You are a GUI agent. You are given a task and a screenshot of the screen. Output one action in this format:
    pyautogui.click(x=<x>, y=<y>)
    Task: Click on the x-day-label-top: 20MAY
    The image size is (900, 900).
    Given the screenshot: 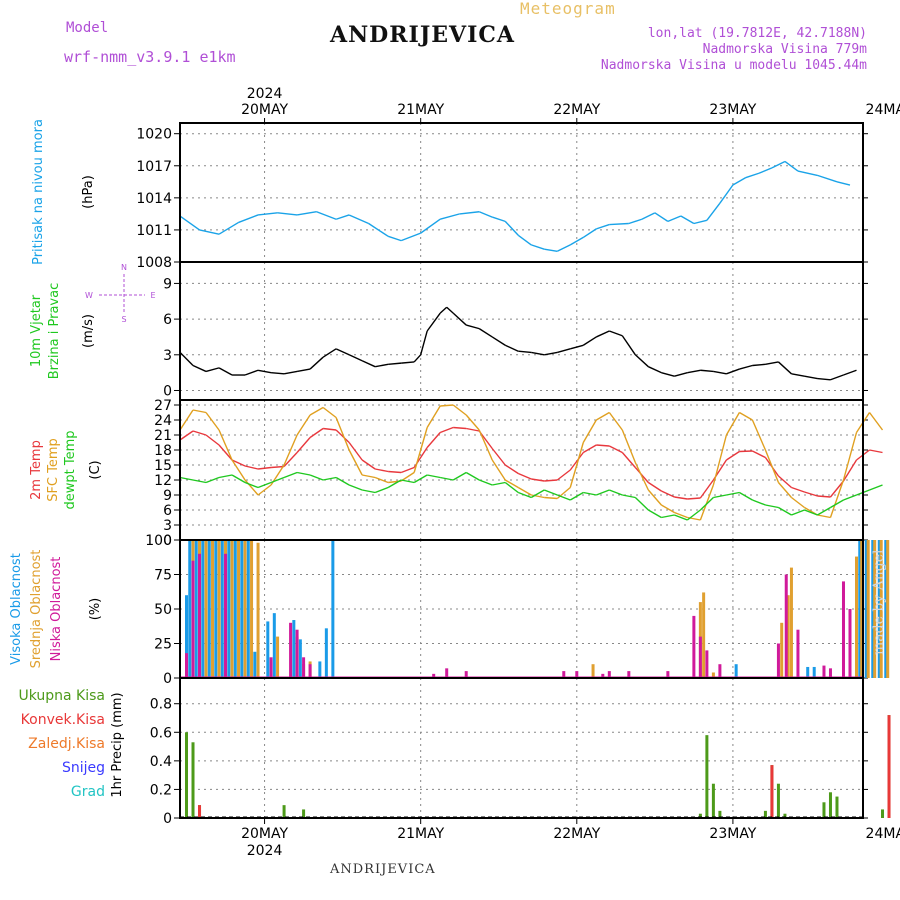 What is the action you would take?
    pyautogui.click(x=264, y=110)
    